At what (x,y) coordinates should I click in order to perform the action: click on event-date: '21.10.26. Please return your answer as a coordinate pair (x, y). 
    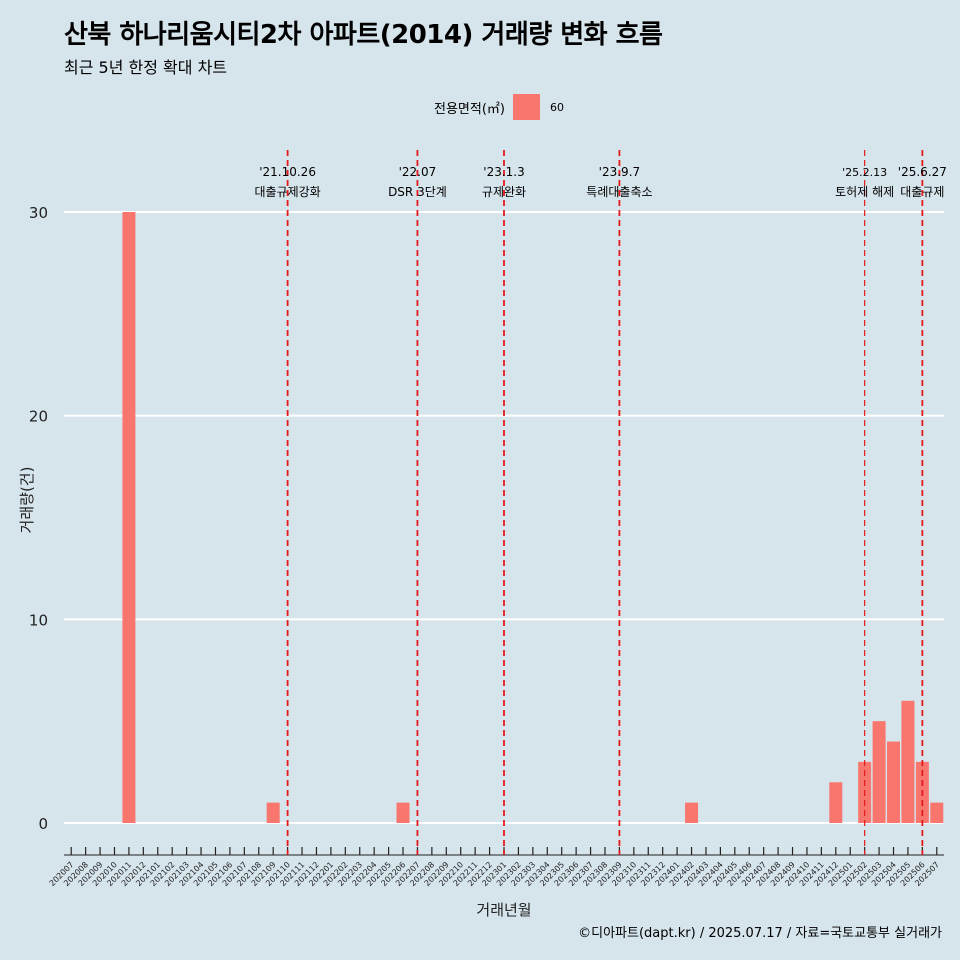
    Looking at the image, I should click on (287, 172).